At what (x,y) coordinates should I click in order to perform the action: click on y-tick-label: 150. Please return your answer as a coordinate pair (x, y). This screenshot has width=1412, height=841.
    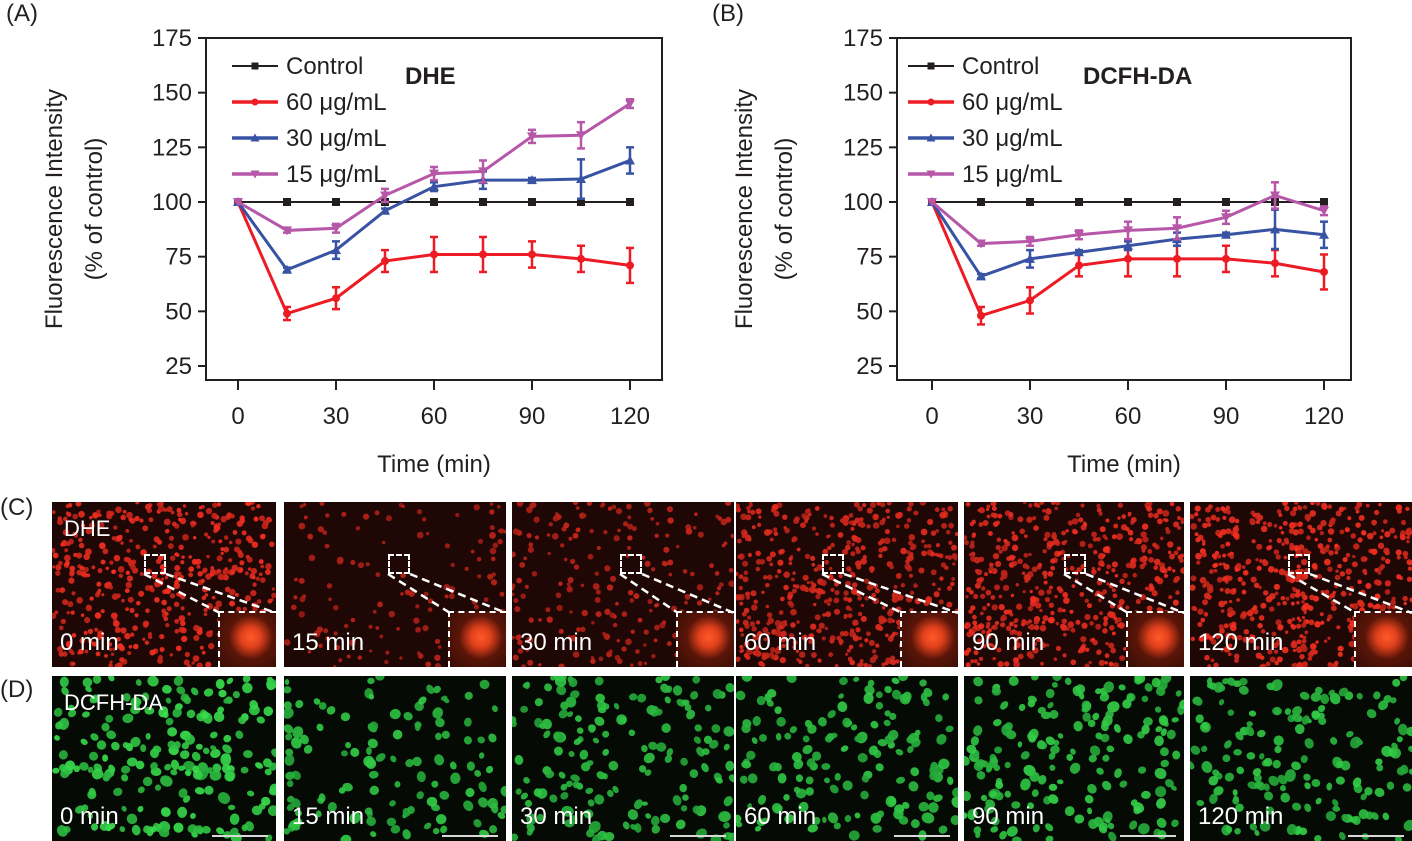
    Looking at the image, I should click on (863, 93).